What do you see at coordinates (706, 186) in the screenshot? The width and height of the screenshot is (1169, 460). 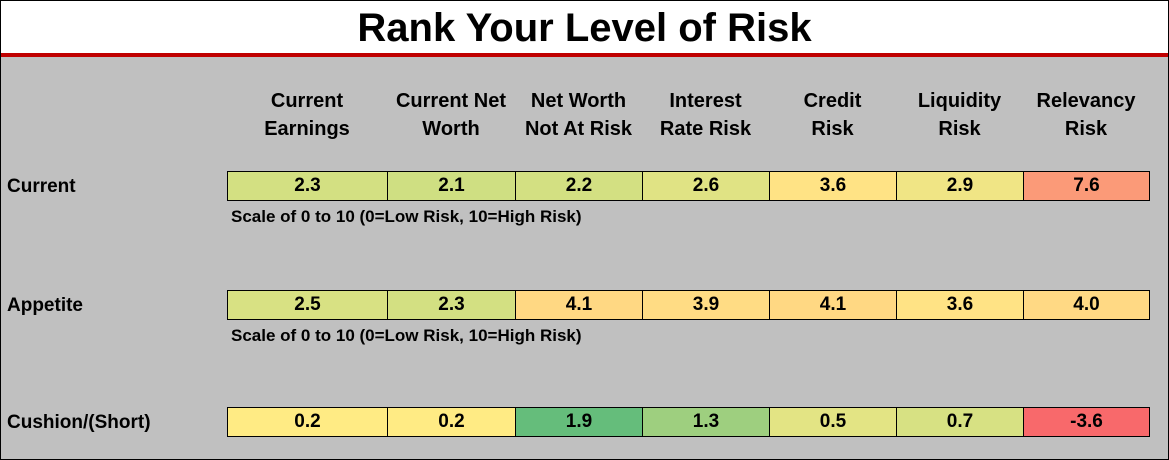 I see `risk-cell: 2.6` at bounding box center [706, 186].